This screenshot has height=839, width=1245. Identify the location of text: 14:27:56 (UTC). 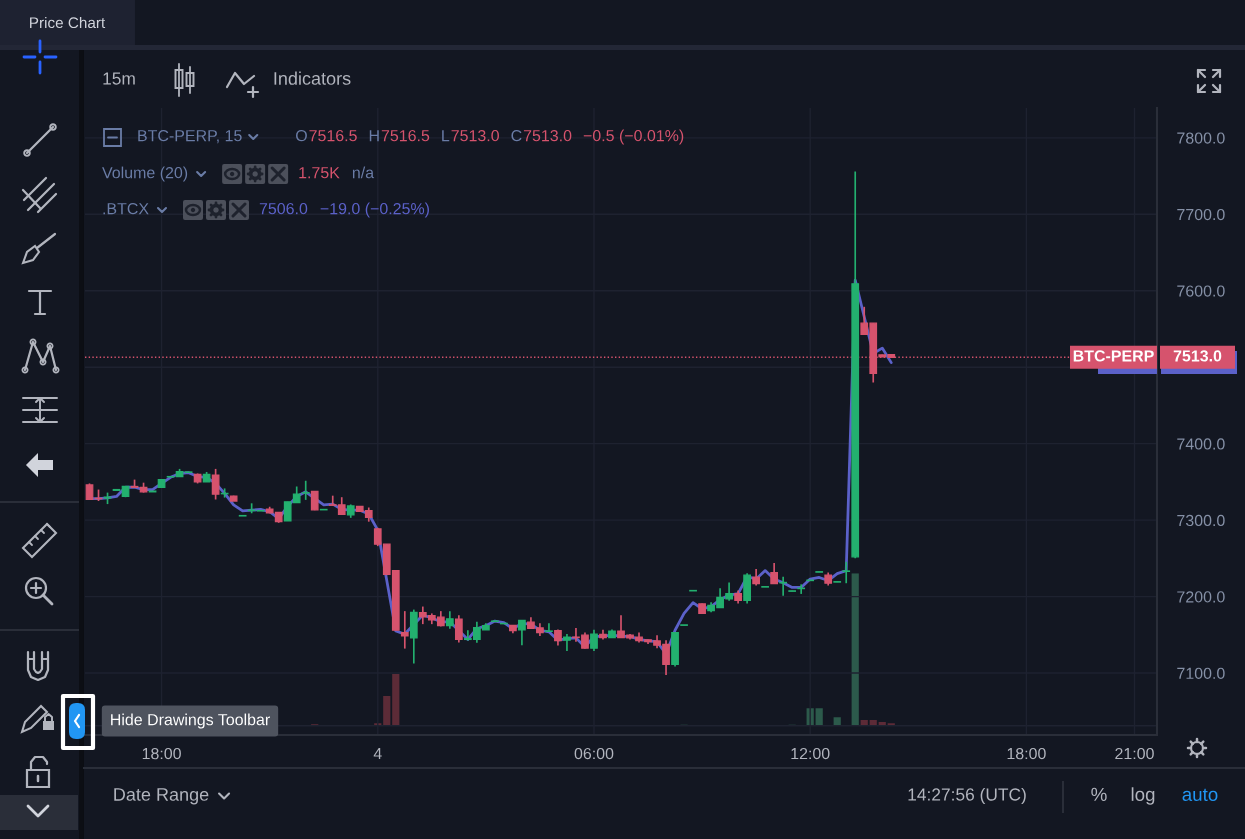
(967, 796).